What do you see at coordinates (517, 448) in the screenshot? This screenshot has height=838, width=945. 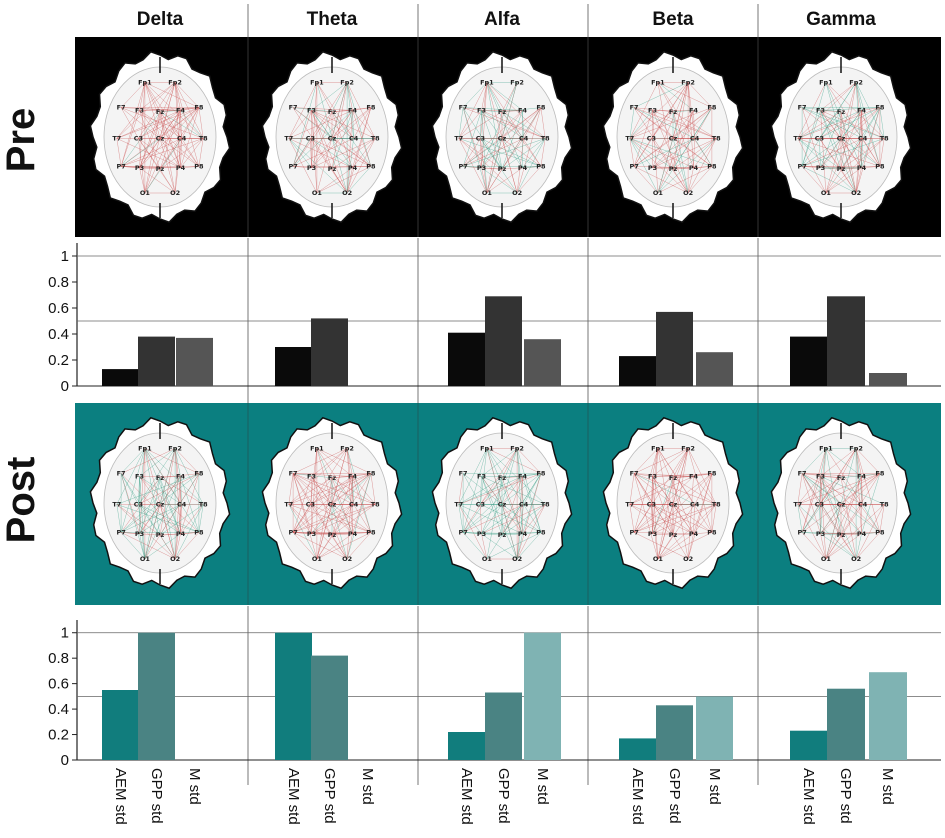 I see `electrode-label: Fp2` at bounding box center [517, 448].